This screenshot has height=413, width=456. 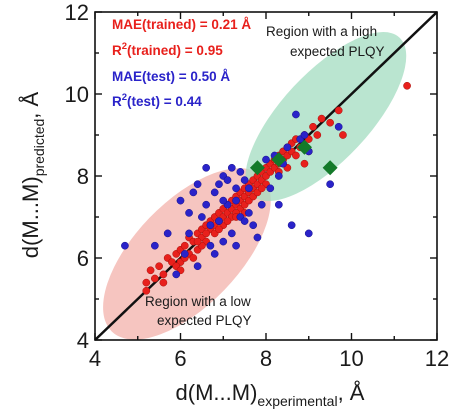 I want to click on y-axis-title-prefix: d(M...M), so click(x=30, y=217).